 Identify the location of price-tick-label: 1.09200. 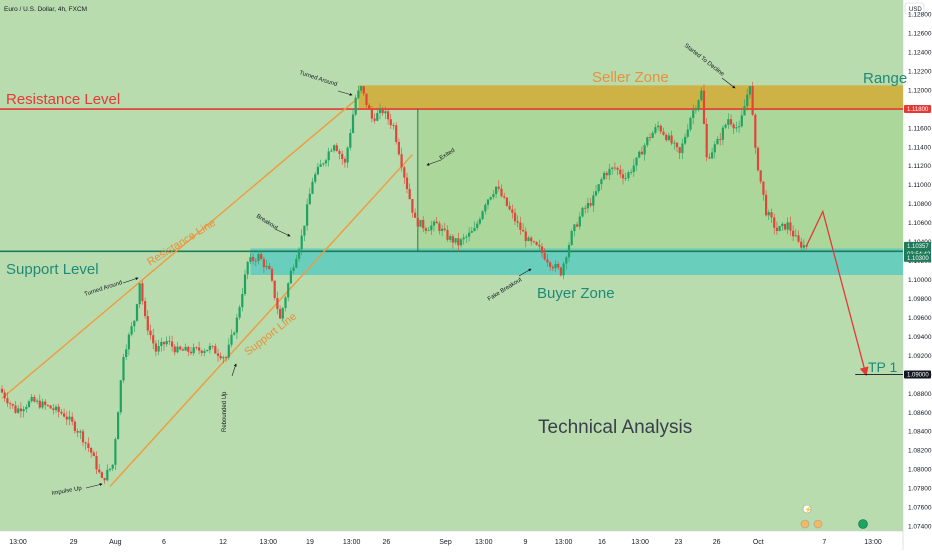
(920, 356).